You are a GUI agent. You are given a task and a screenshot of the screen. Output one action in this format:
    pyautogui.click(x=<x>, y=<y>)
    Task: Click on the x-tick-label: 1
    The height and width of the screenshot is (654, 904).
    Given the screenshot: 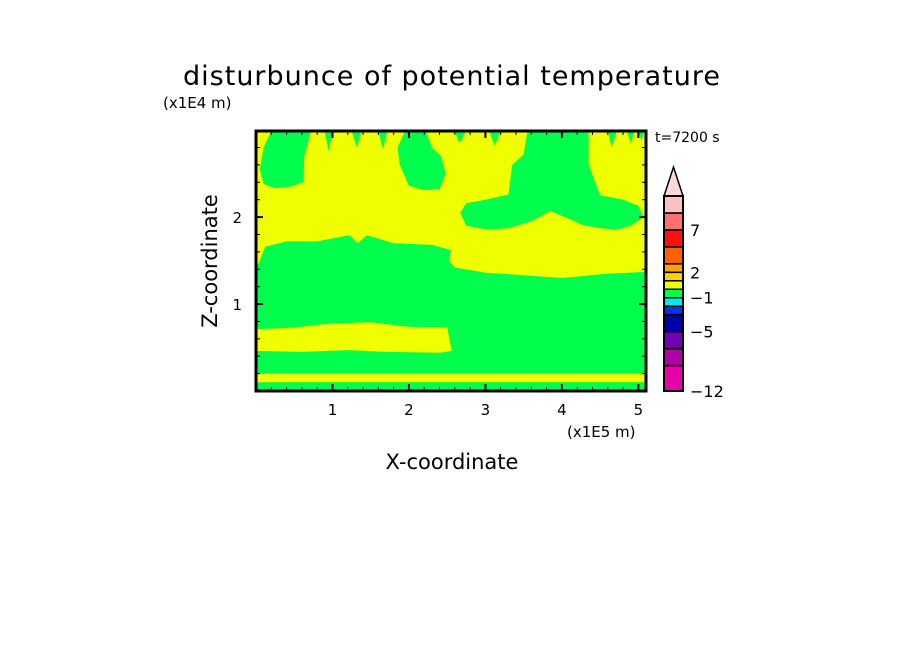 What is the action you would take?
    pyautogui.click(x=333, y=410)
    